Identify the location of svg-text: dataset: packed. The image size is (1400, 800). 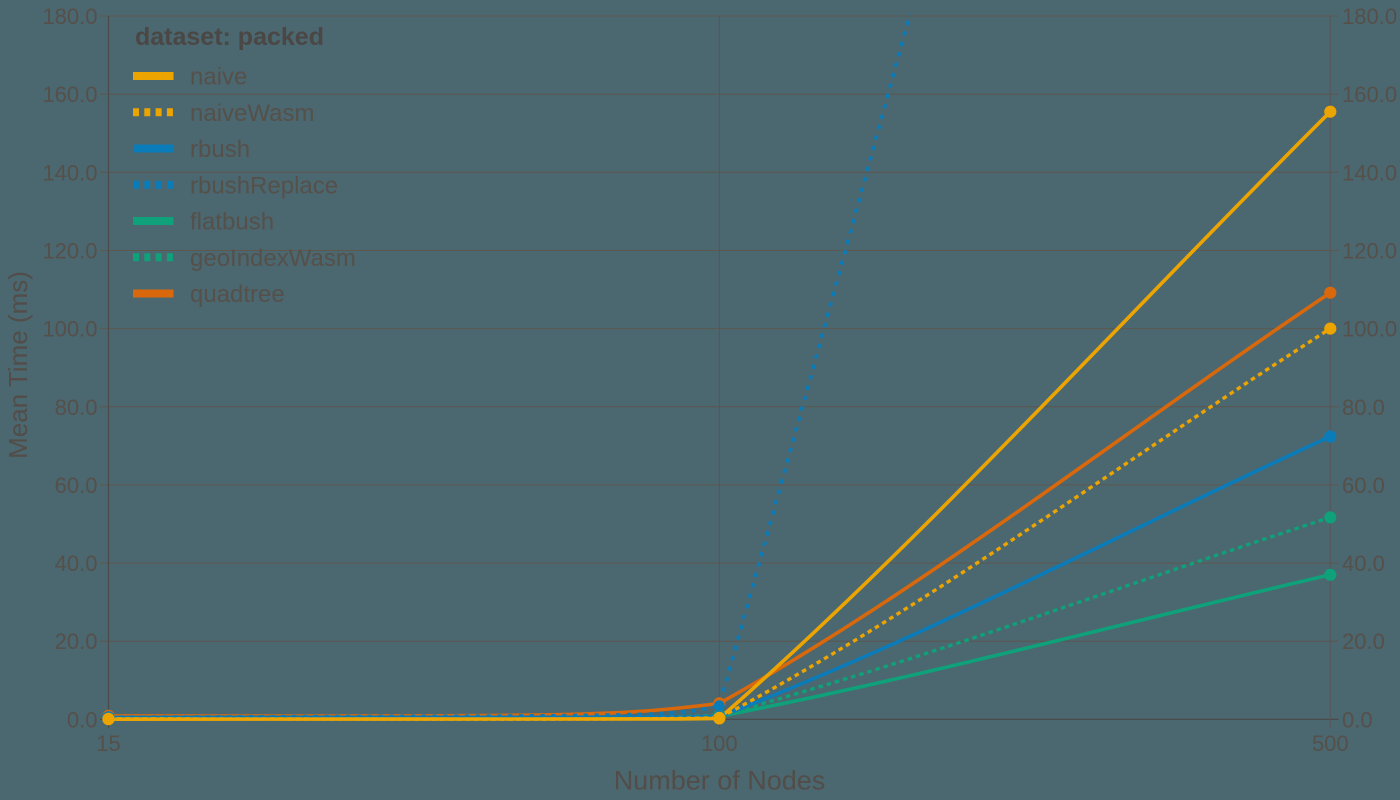
(229, 37).